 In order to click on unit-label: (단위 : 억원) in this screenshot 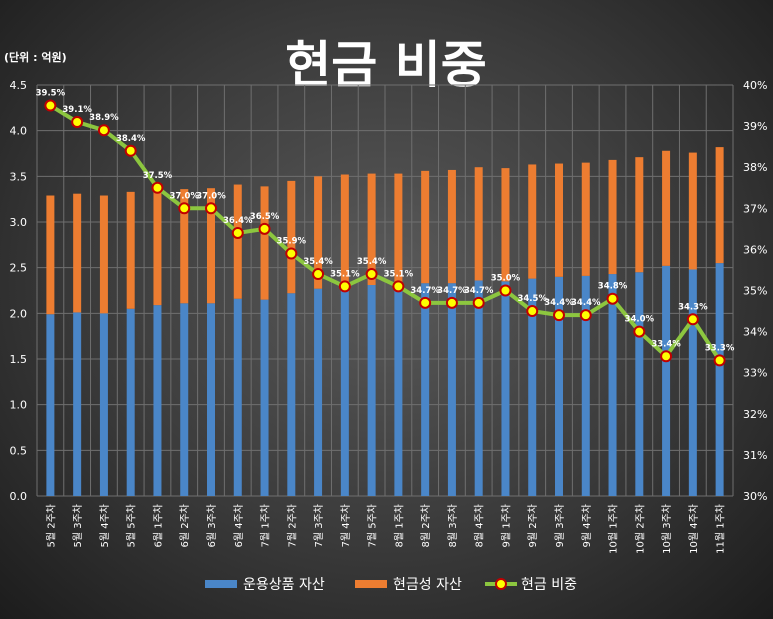, I will do `click(35, 57)`.